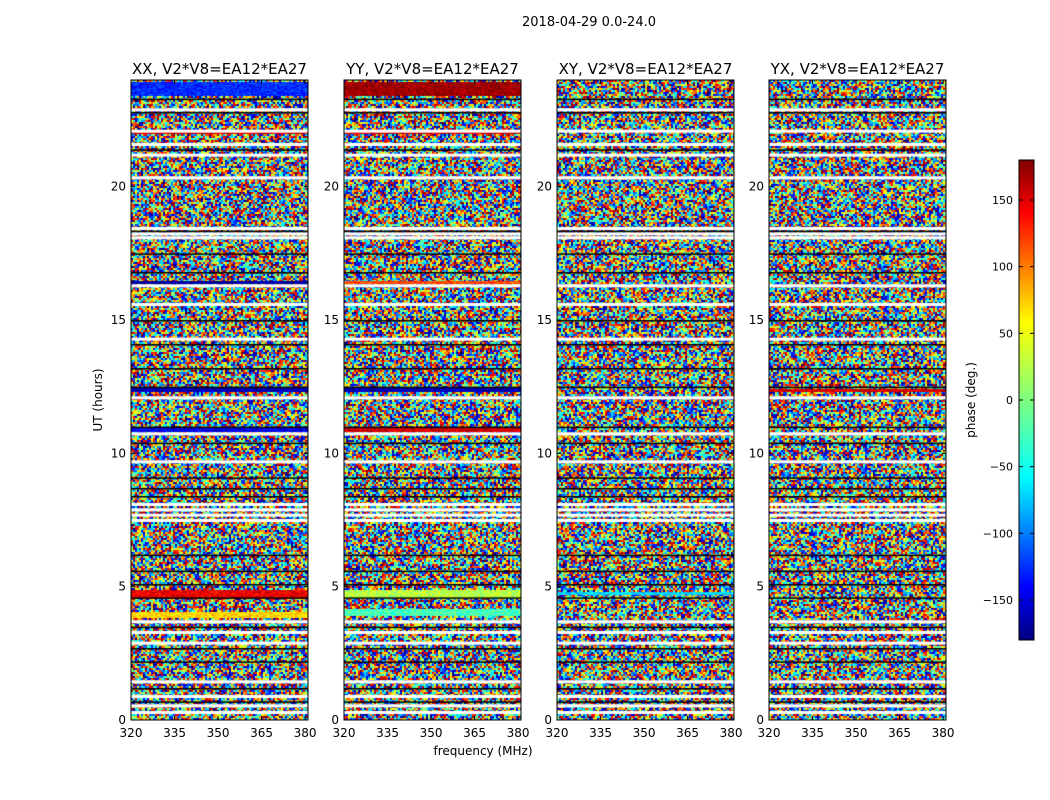 This screenshot has width=1050, height=800. What do you see at coordinates (971, 400) in the screenshot?
I see `colorbar-label: phase (deg.)` at bounding box center [971, 400].